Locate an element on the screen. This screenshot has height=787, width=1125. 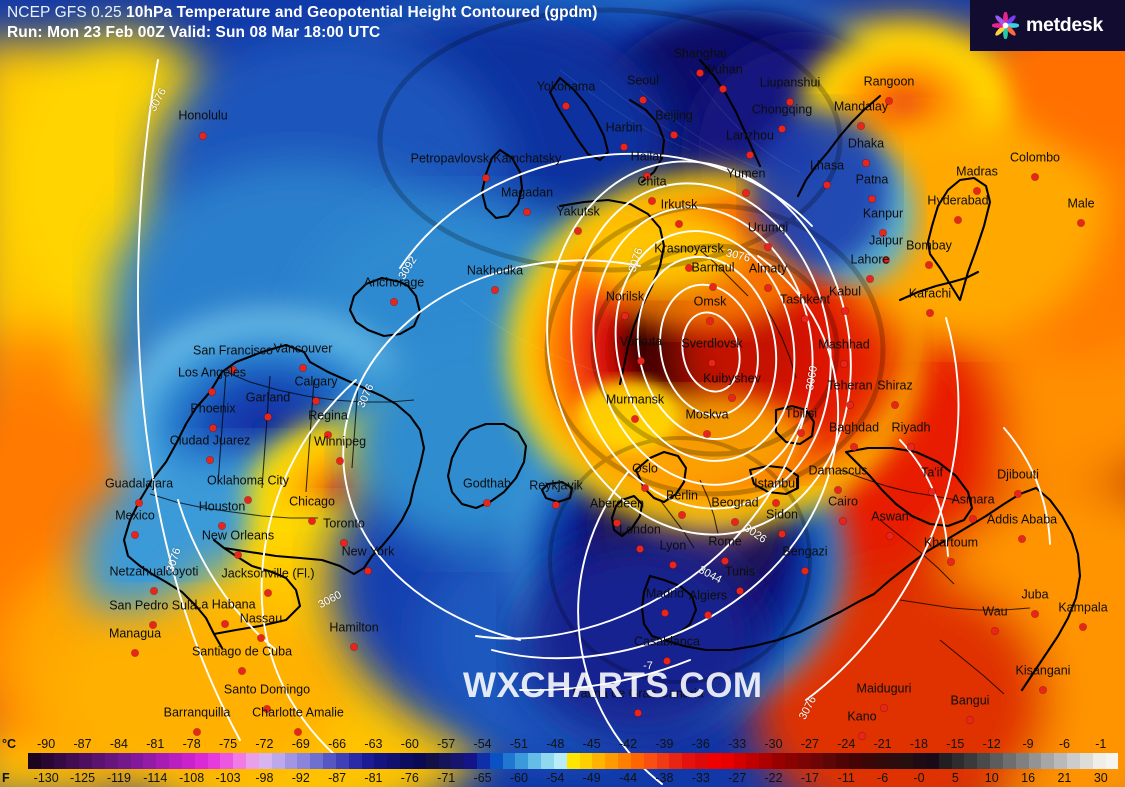
fahrenheit-tick: -0 is located at coordinates (919, 778).